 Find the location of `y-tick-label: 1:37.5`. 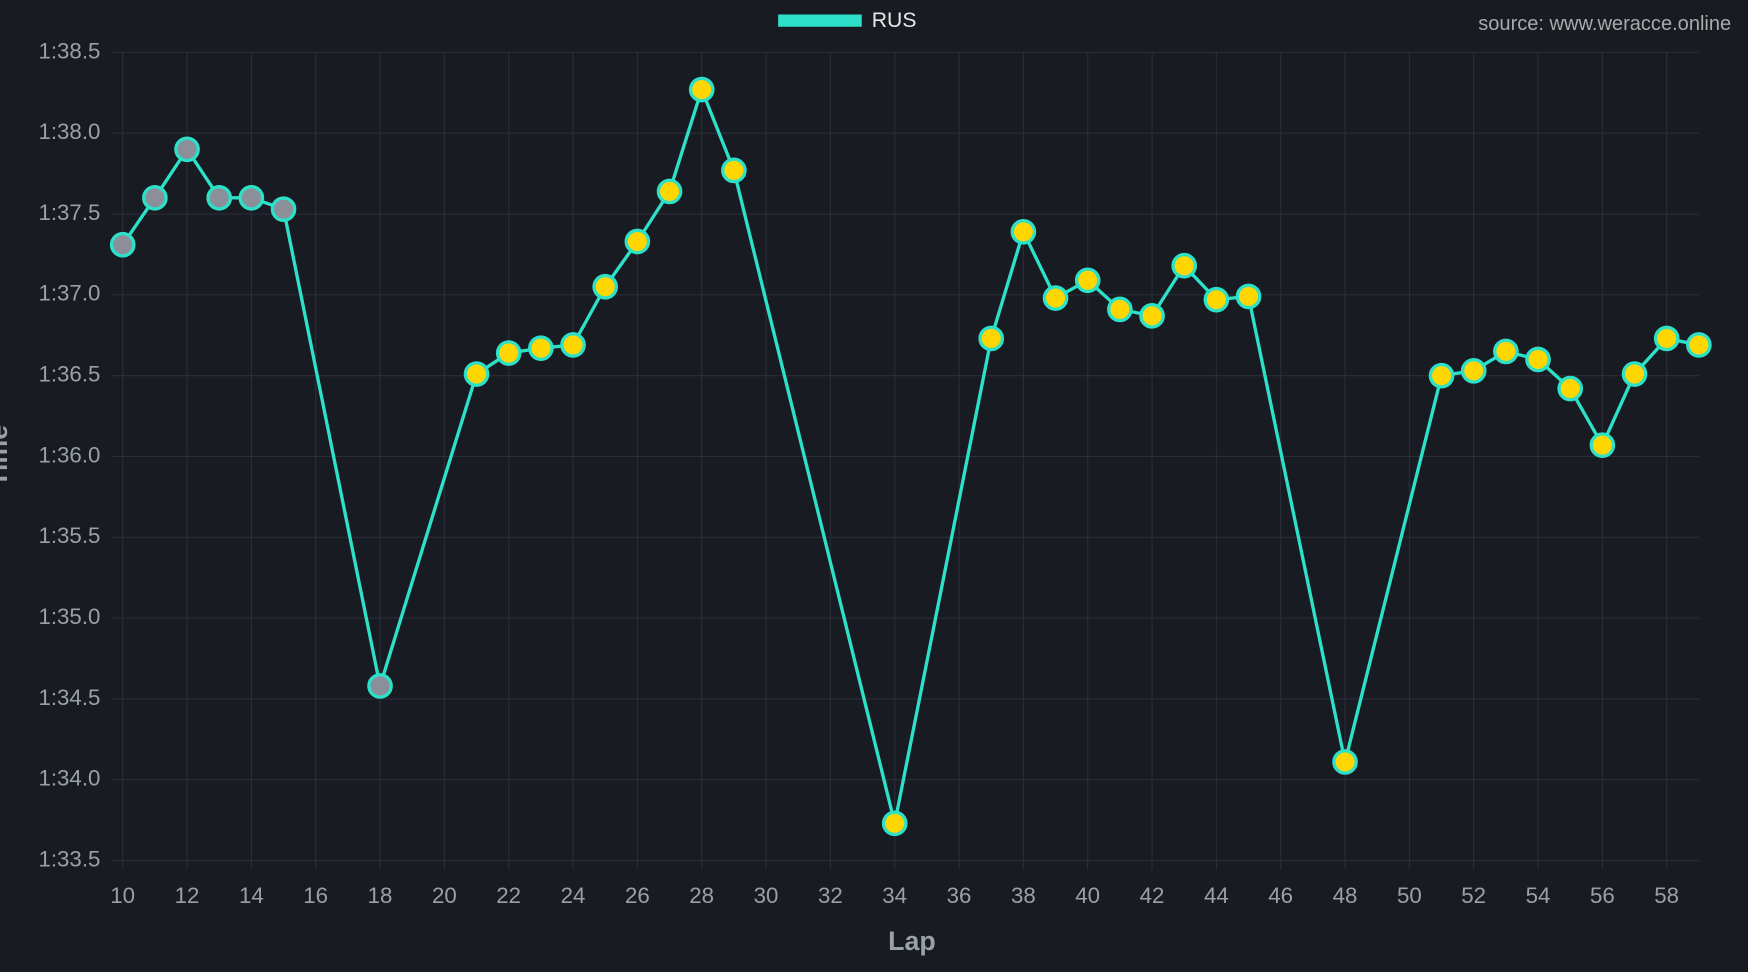

y-tick-label: 1:37.5 is located at coordinates (69, 212).